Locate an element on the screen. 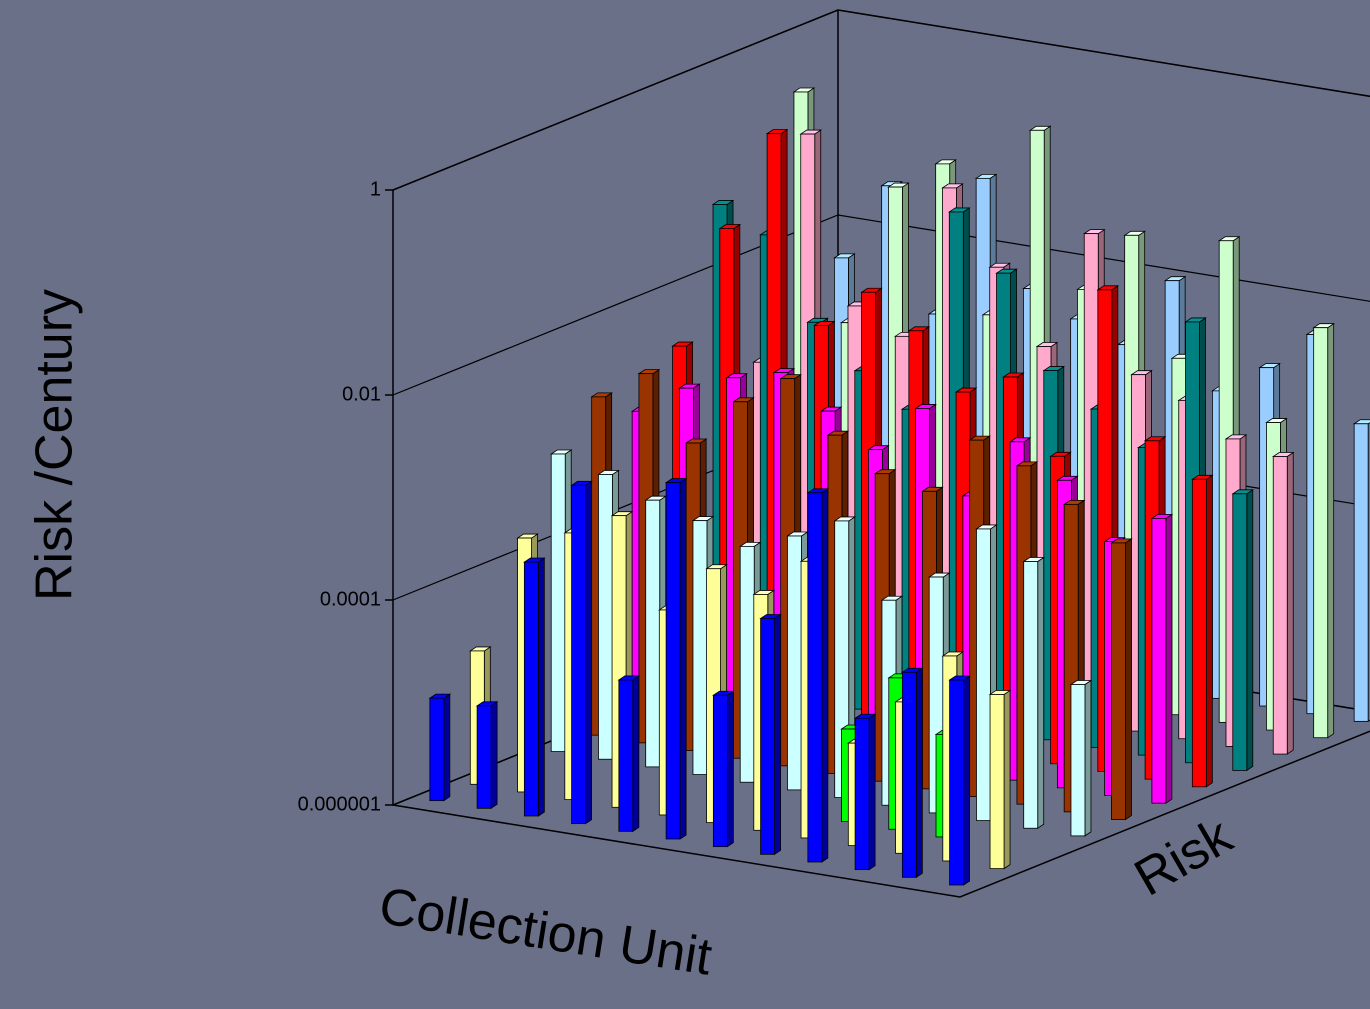 The image size is (1370, 1009). y-tick-label: 0.000001 is located at coordinates (339, 804).